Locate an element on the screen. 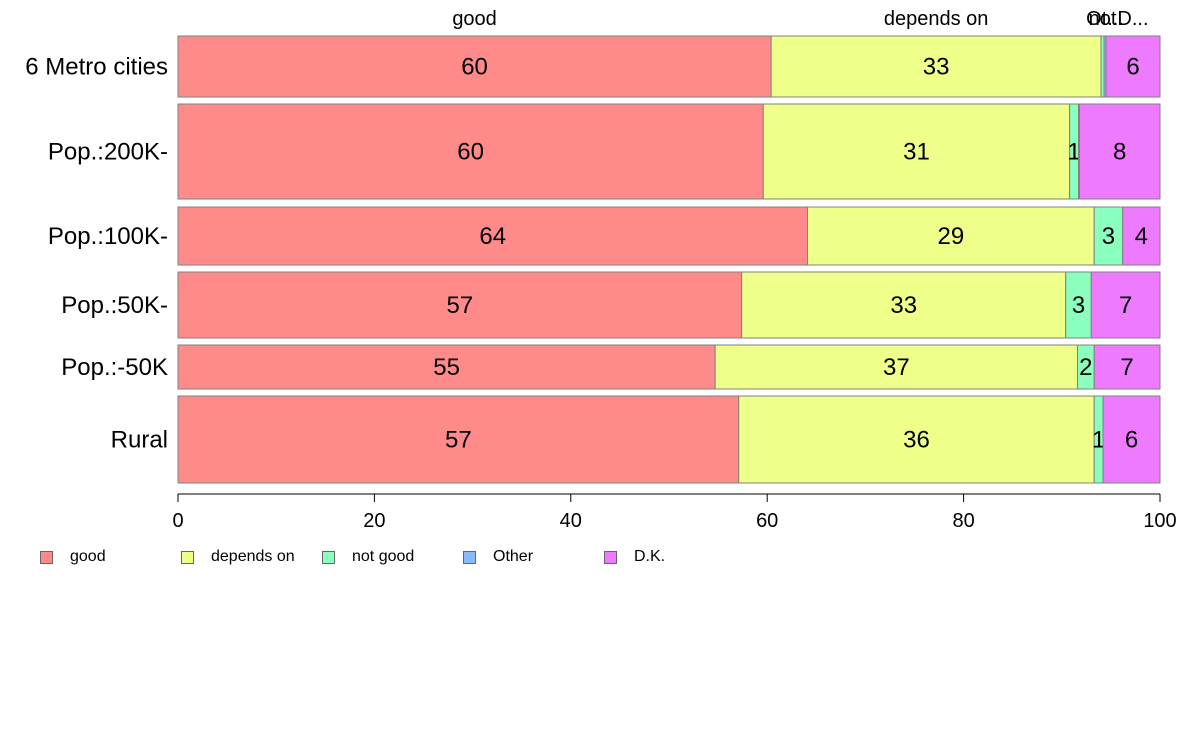 The width and height of the screenshot is (1188, 736). x-tick-label: 40 is located at coordinates (571, 521).